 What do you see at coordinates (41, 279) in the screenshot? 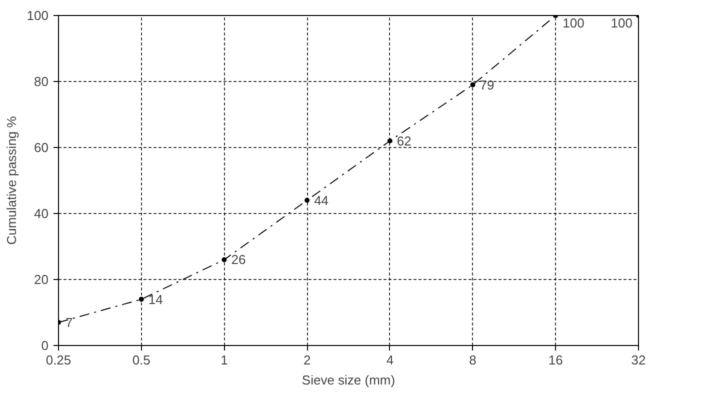
I see `y-tick-label: 20` at bounding box center [41, 279].